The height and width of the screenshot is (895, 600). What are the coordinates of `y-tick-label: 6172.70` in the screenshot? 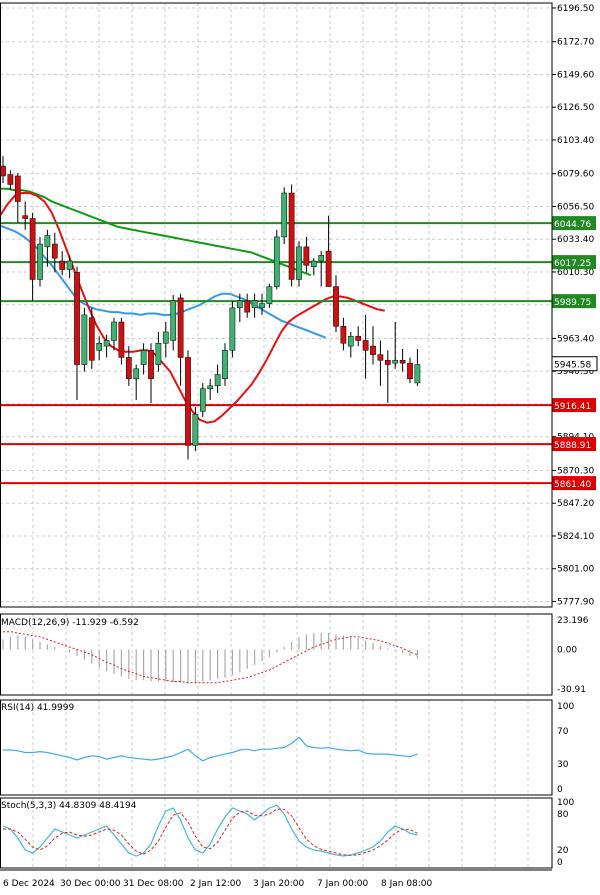 It's located at (575, 43).